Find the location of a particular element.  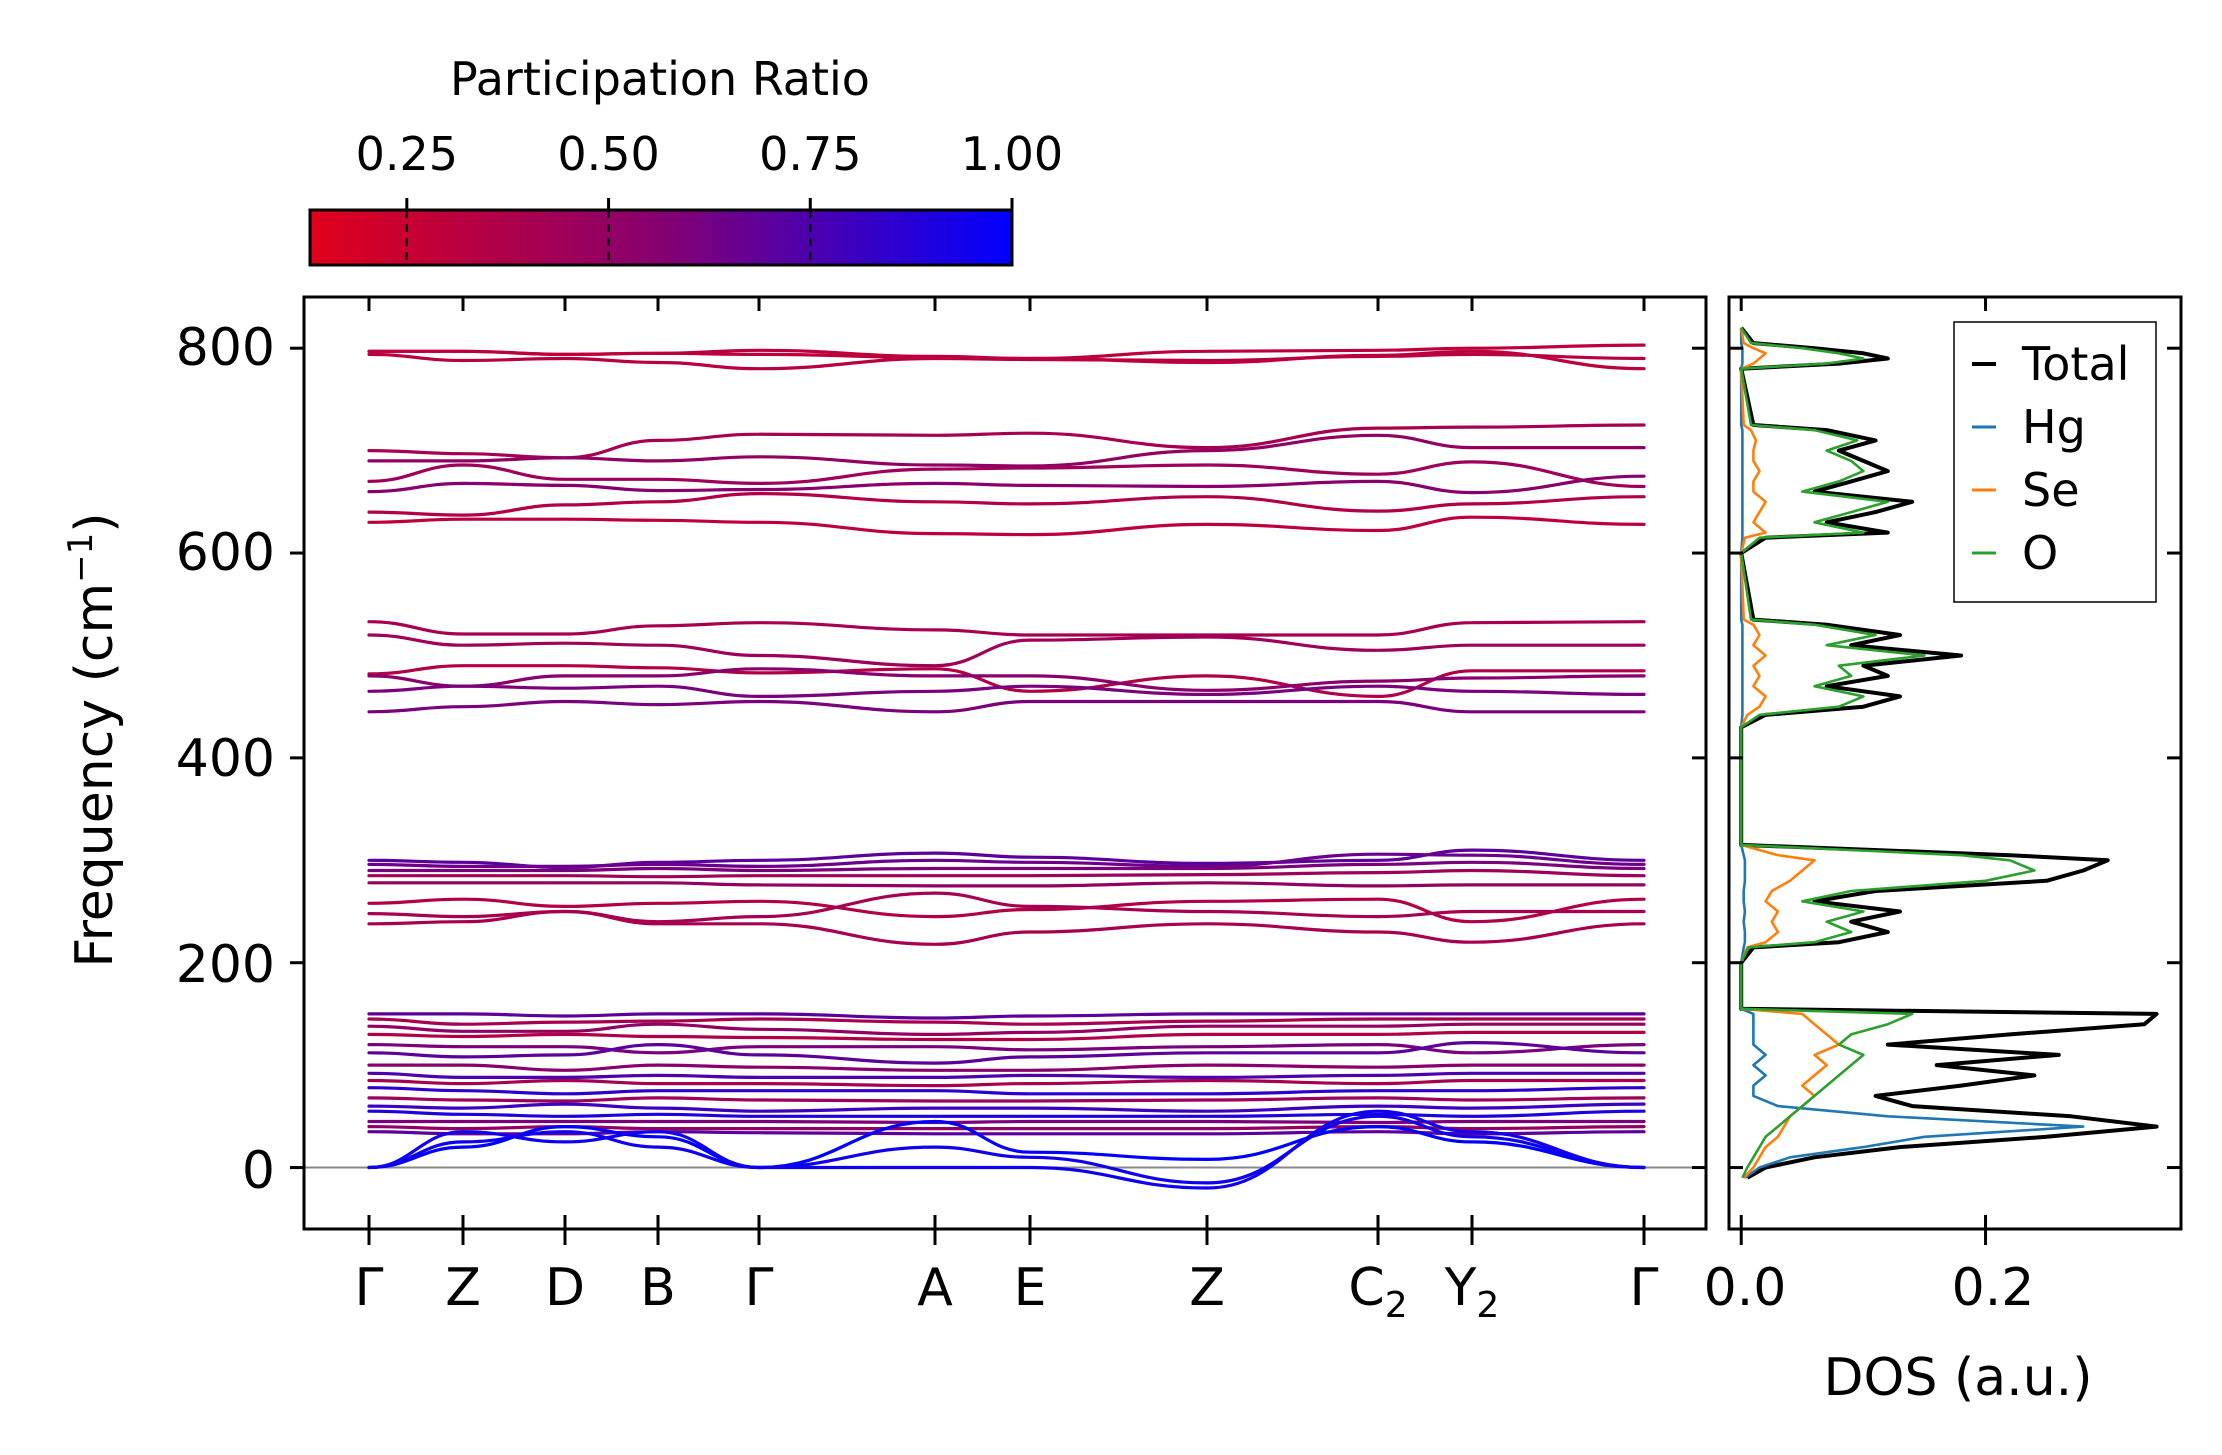

kpoint-label-z-2: Z is located at coordinates (1207, 1288).